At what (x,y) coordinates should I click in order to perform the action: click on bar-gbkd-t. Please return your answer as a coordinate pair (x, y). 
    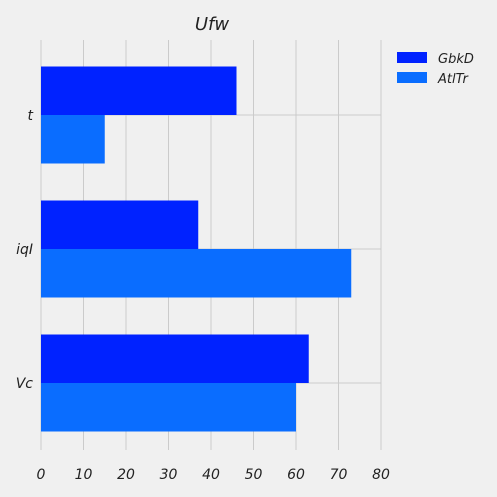
    Looking at the image, I should click on (139, 90).